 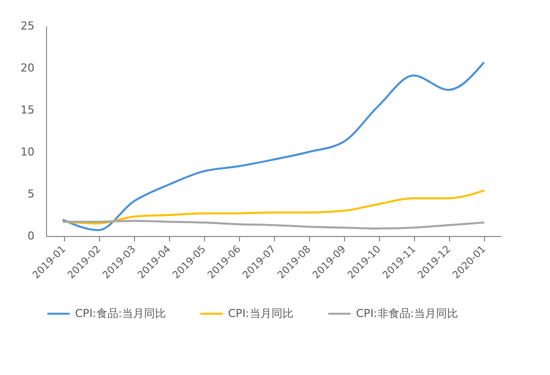 What do you see at coordinates (120, 313) in the screenshot?
I see `legend-label: CPI:食品:当月同比` at bounding box center [120, 313].